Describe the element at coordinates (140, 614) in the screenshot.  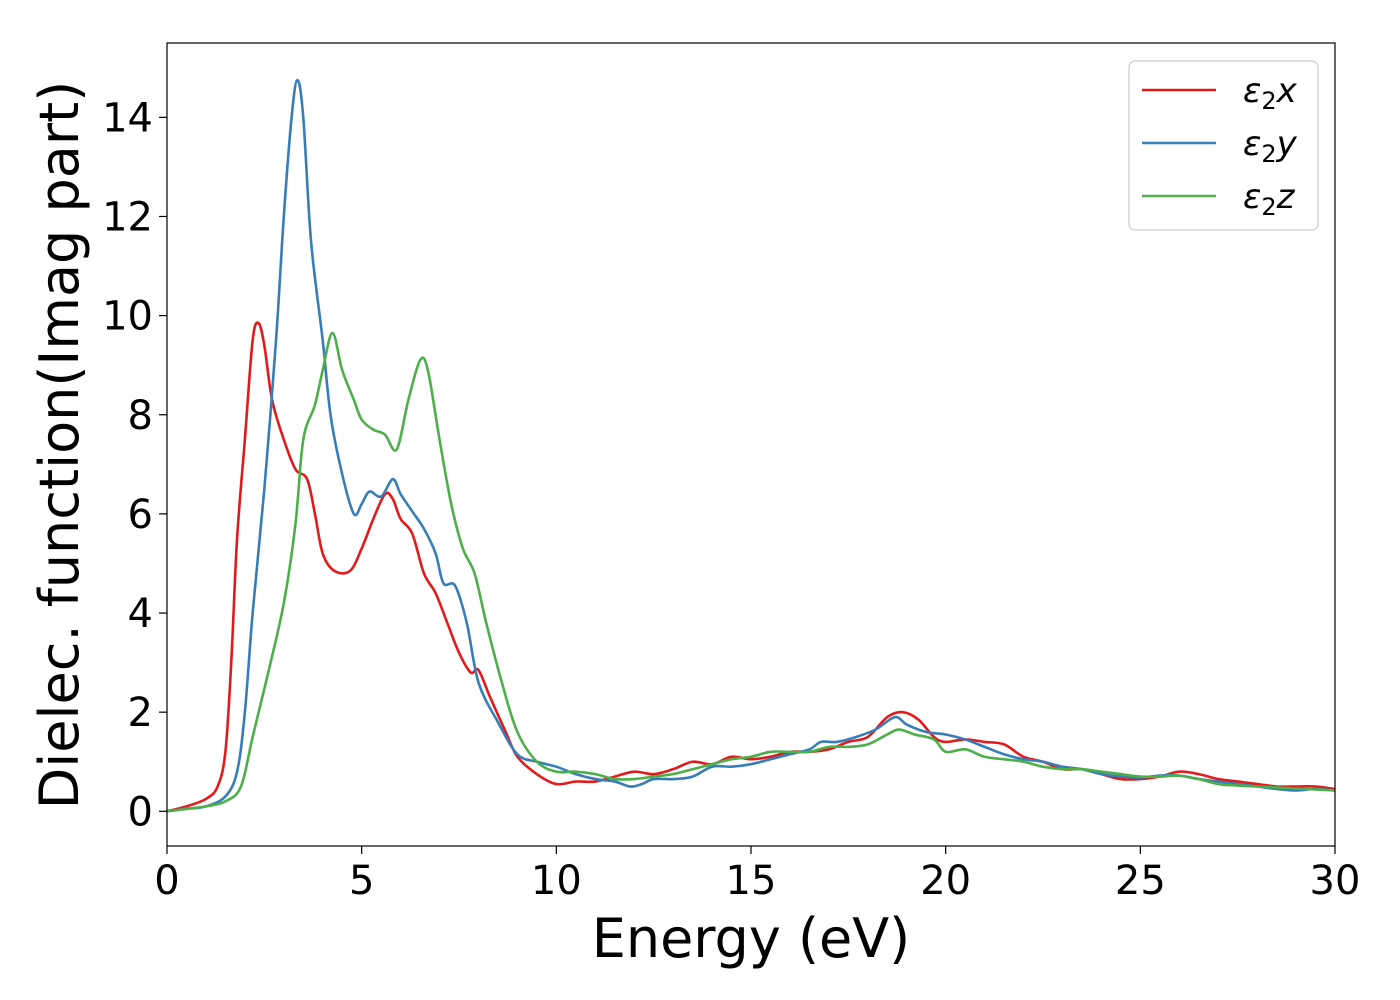
I see `y-tick-label: 4` at that location.